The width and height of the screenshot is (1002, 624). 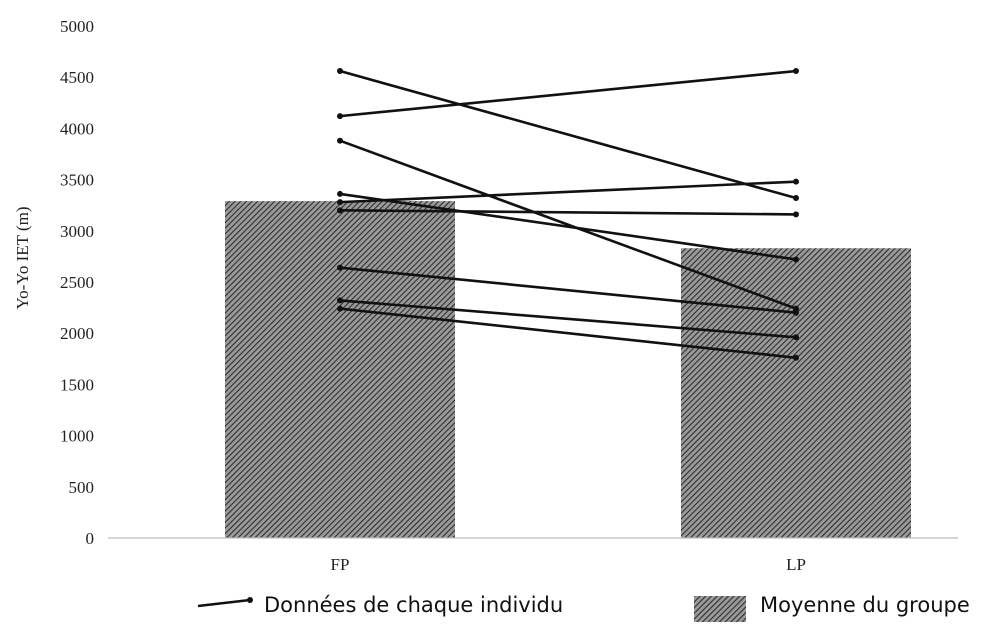 I want to click on legend-item-mean: Moyenne du groupe, so click(x=832, y=607).